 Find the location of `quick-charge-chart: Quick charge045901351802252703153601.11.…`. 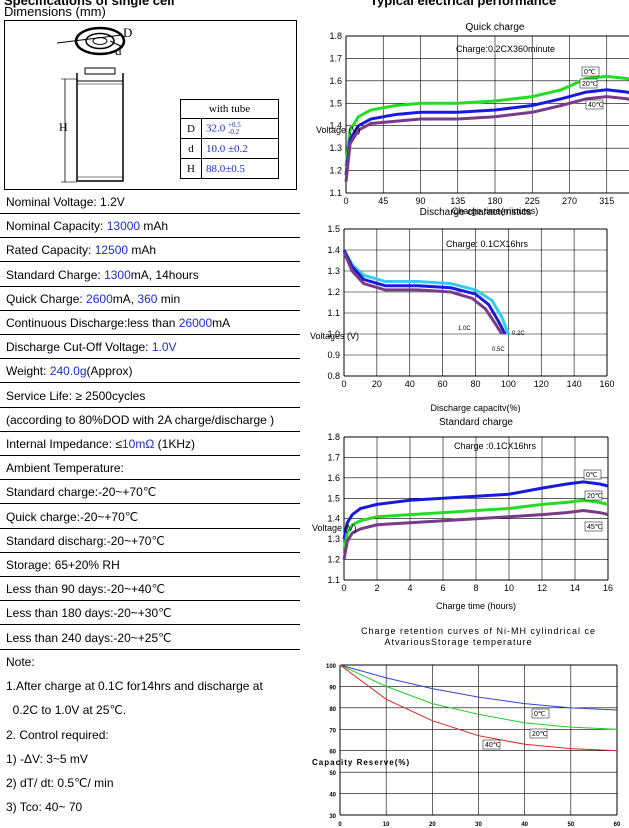

quick-charge-chart: Quick charge045901351802252703153601.11.… is located at coordinates (472, 119).